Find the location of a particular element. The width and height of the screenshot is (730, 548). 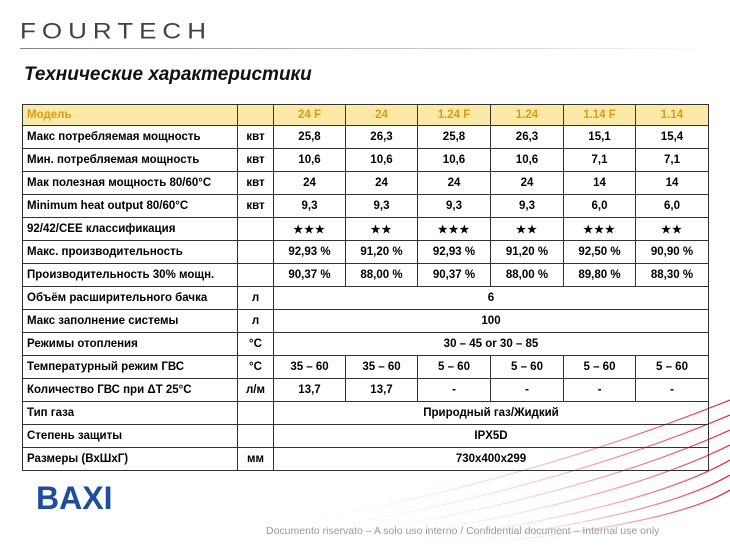

row-merged-value: 730x400x299 is located at coordinates (491, 459).